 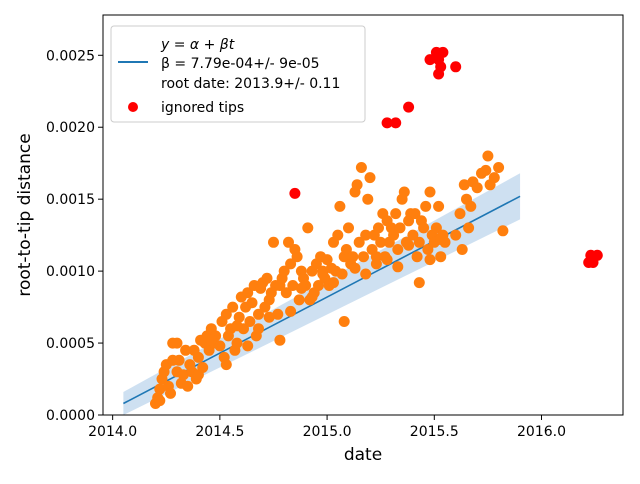 What do you see at coordinates (70, 200) in the screenshot?
I see `y-tick-label: 0.0015` at bounding box center [70, 200].